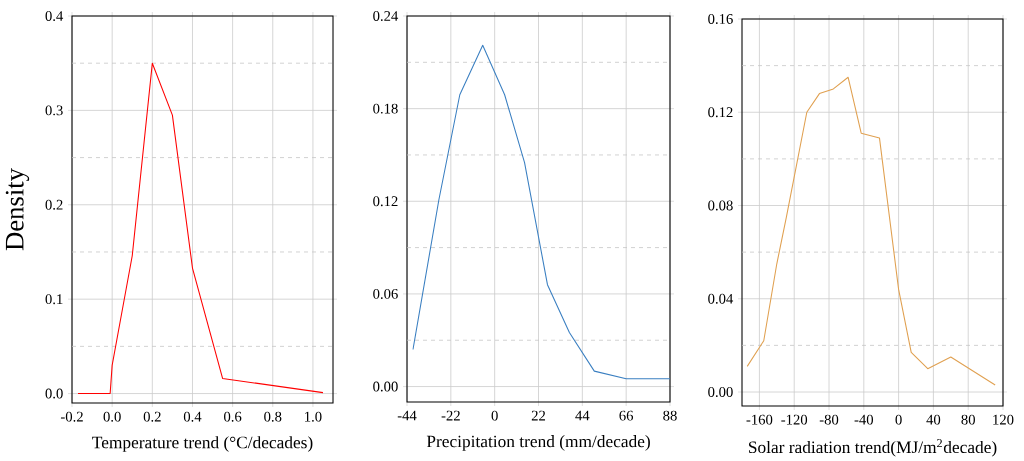 The image size is (1024, 461). What do you see at coordinates (202, 444) in the screenshot?
I see `x-axis-title: Temperature trend (°C/decades)` at bounding box center [202, 444].